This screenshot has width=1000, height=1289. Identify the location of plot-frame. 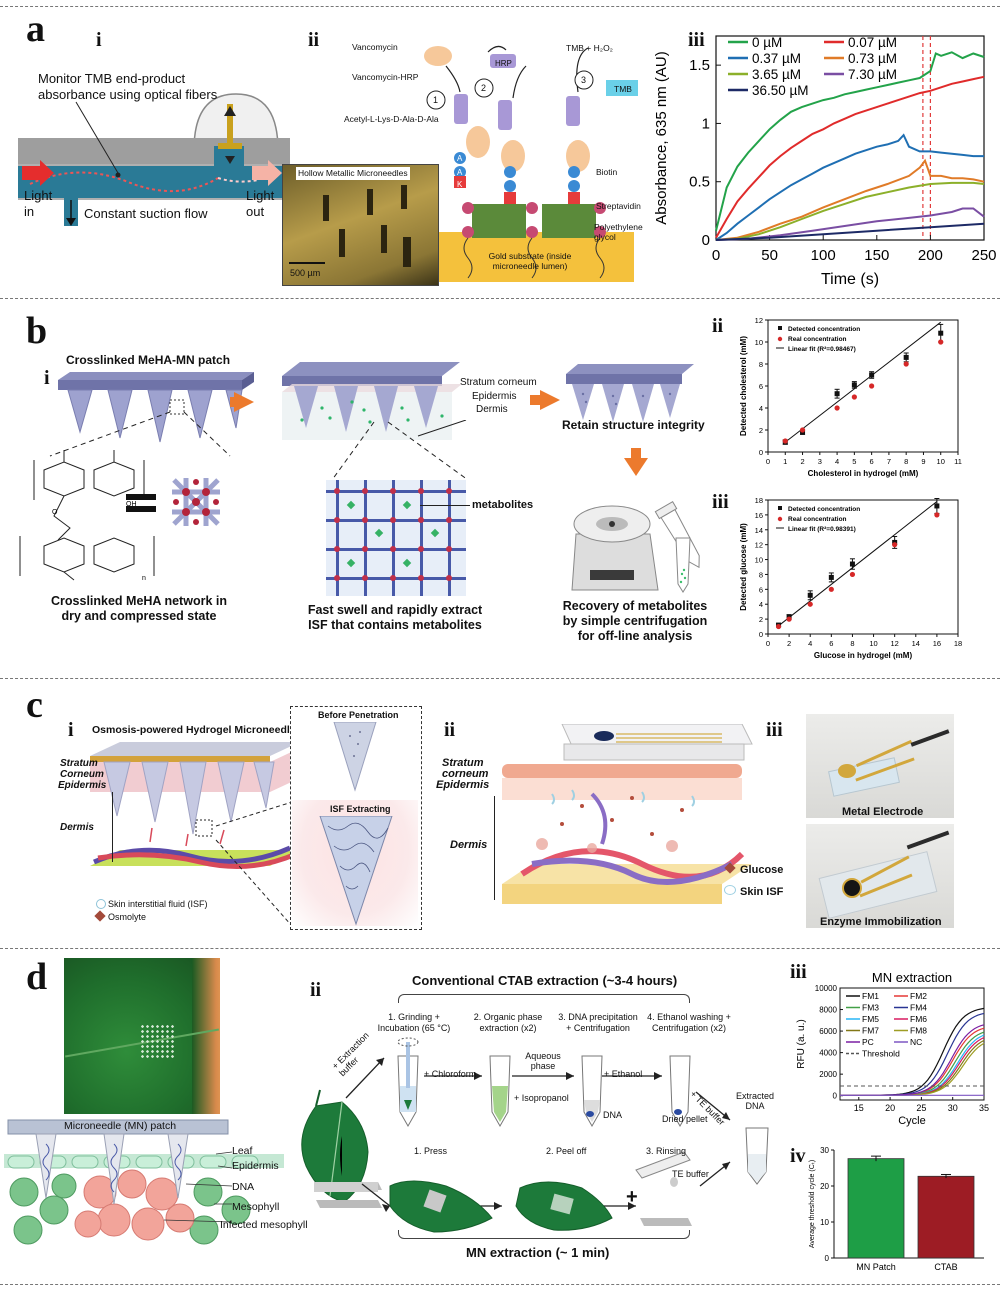
(863, 567).